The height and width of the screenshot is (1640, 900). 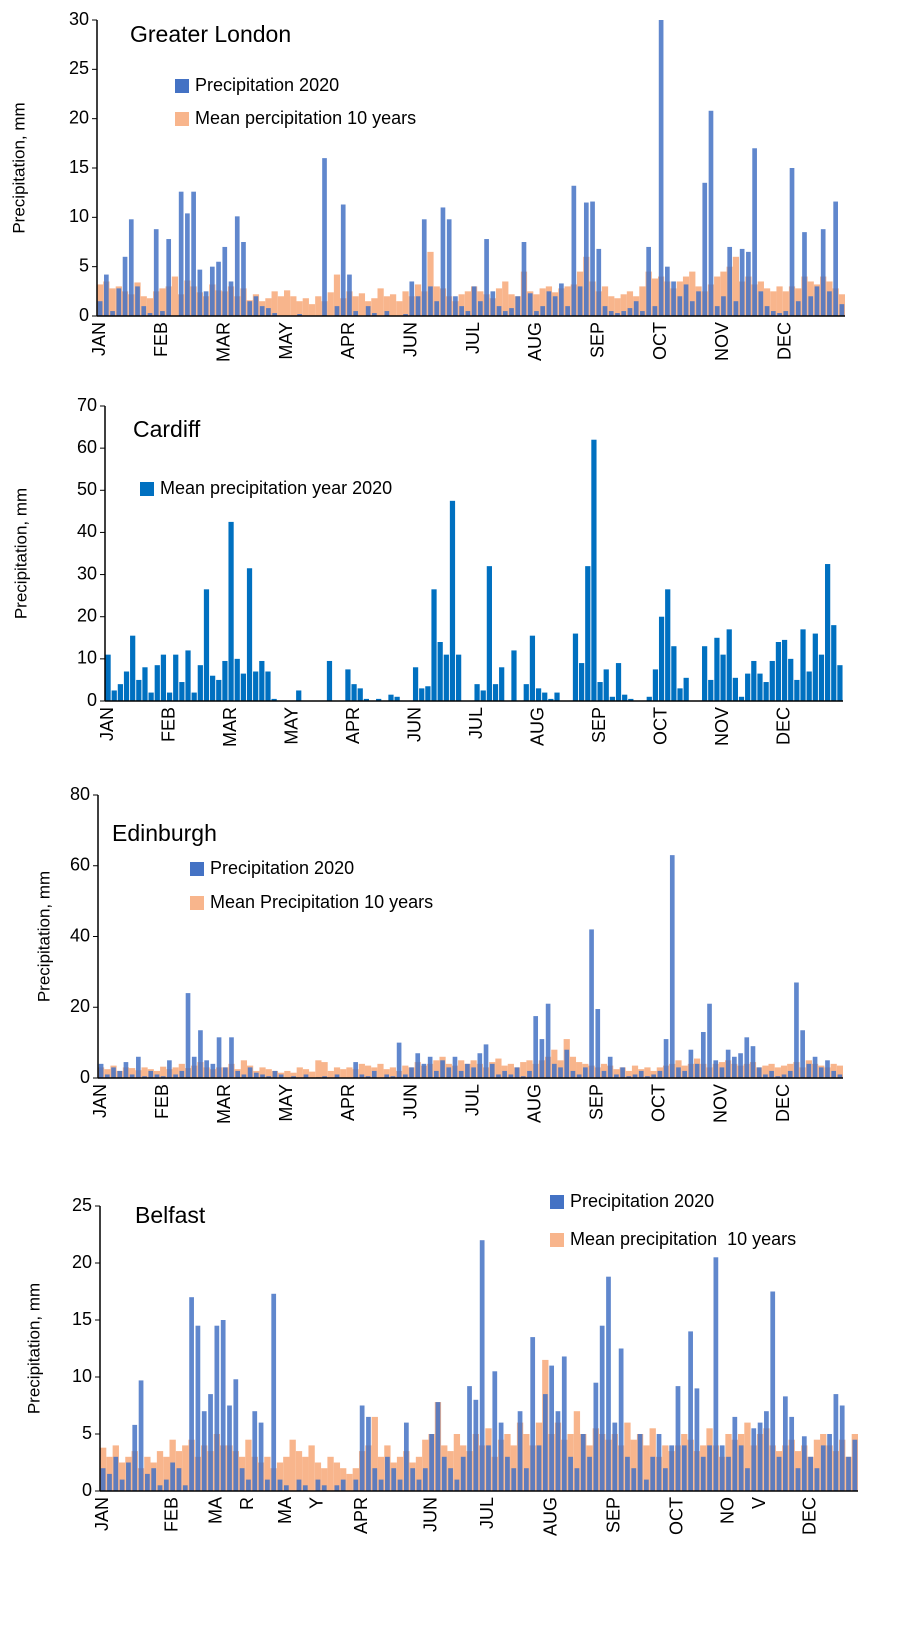 What do you see at coordinates (92, 700) in the screenshot?
I see `y-tick-label: 0` at bounding box center [92, 700].